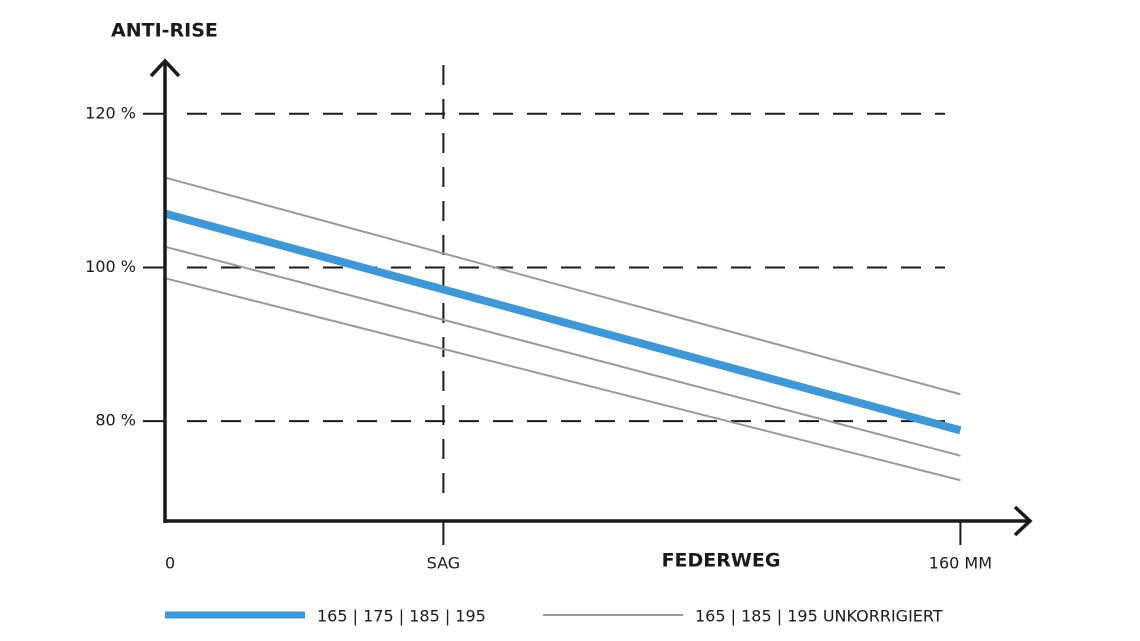 The image size is (1140, 641). What do you see at coordinates (164, 31) in the screenshot?
I see `y-axis-label: ANTI-RISE` at bounding box center [164, 31].